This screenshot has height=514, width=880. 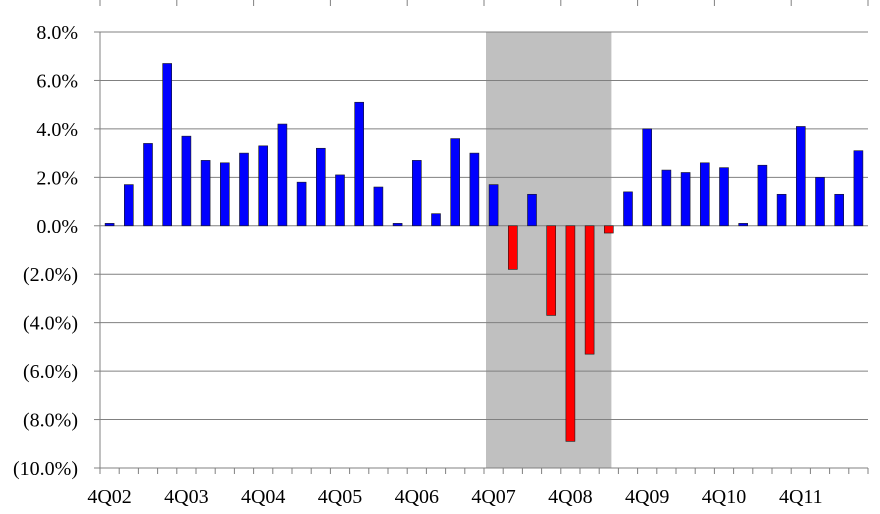 I want to click on bar-2Q05, so click(x=301, y=204).